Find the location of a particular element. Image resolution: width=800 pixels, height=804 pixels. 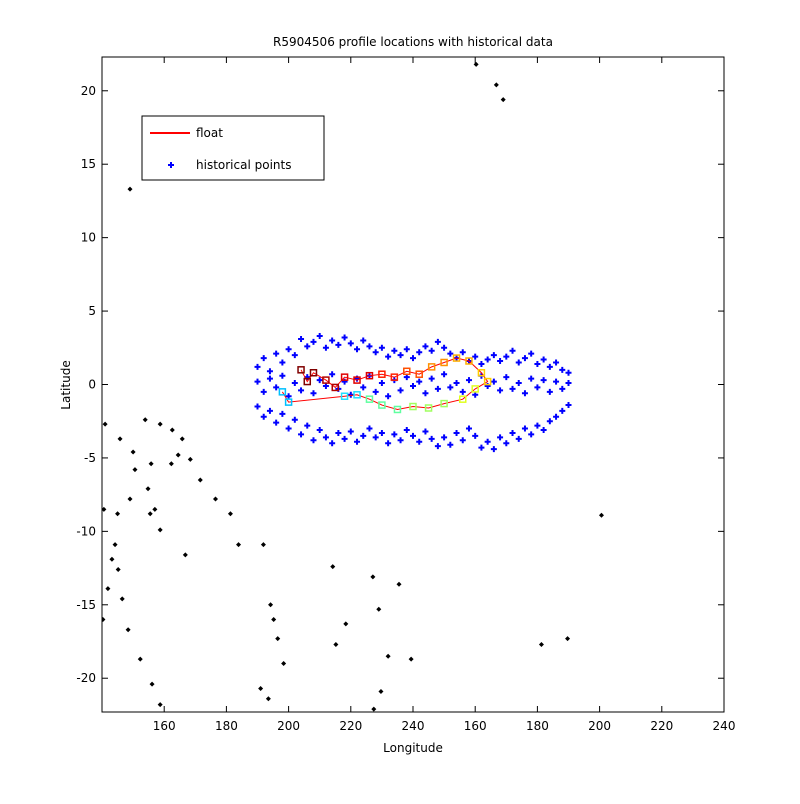

x-tick-label: 220 is located at coordinates (350, 726).